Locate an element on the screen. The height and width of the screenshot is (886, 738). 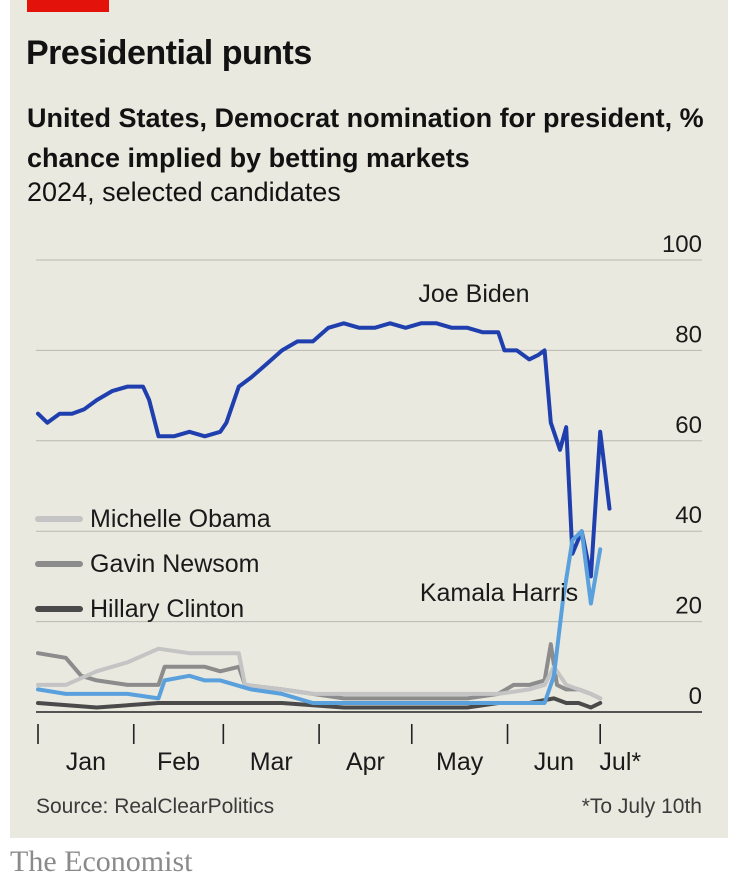
x-tick-label: May is located at coordinates (460, 762).